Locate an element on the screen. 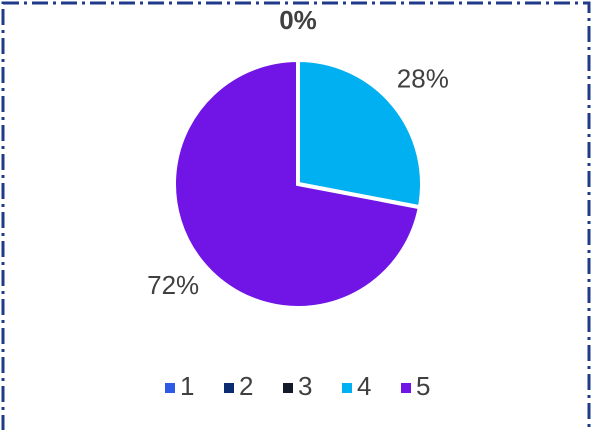 The height and width of the screenshot is (430, 592). data-label: 28% is located at coordinates (423, 79).